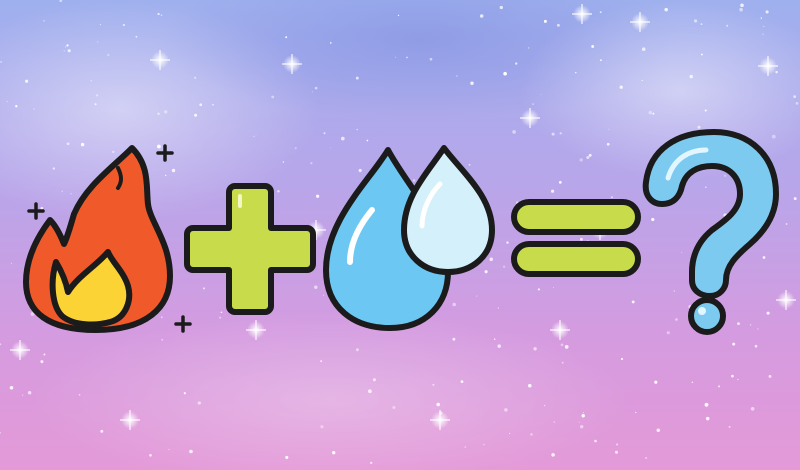 The width and height of the screenshot is (800, 470). I want to click on plus-icon, so click(250, 249).